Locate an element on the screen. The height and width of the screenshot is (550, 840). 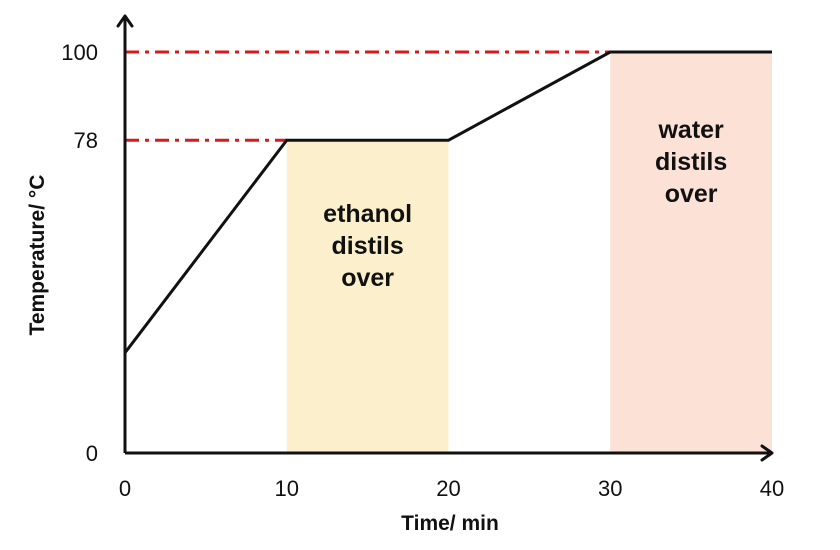
x-tick-label: 20 is located at coordinates (448, 488).